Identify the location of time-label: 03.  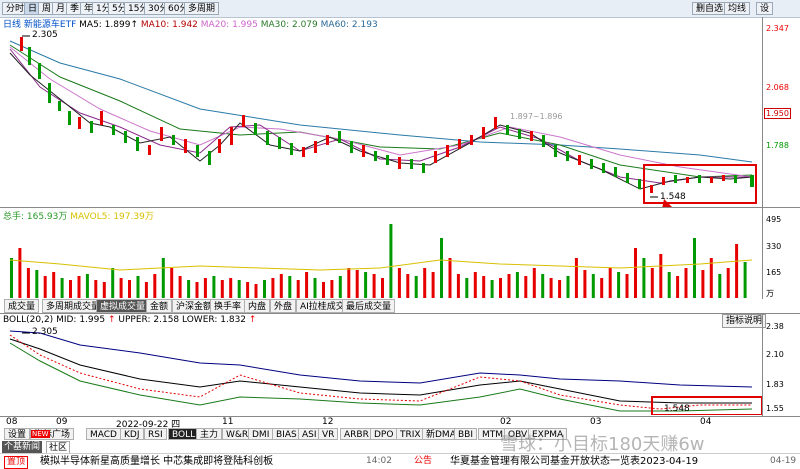
(596, 422).